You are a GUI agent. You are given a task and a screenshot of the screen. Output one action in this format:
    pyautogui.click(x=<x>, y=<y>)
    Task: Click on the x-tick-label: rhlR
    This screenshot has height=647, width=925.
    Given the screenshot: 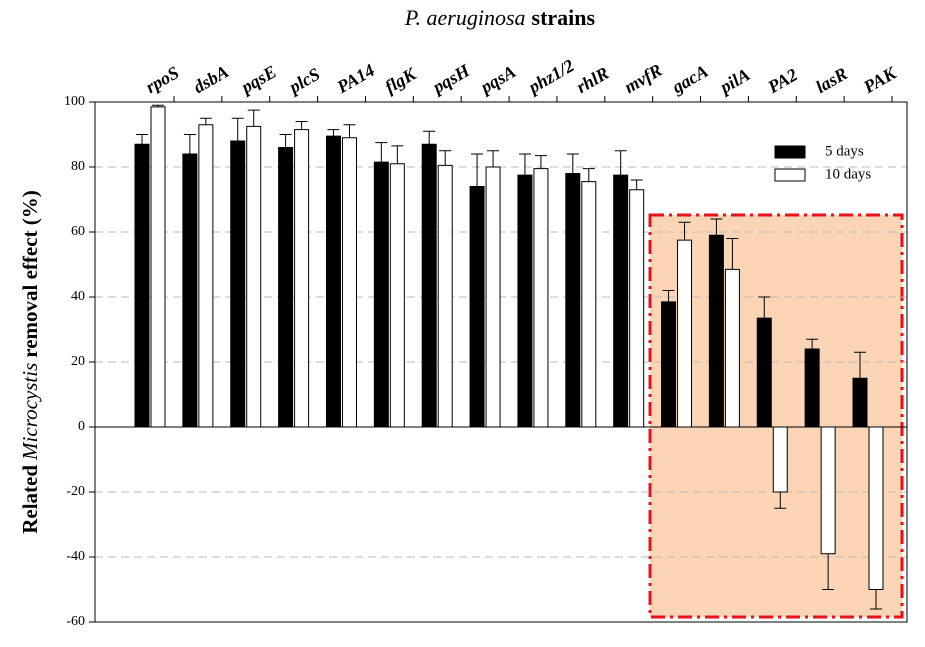 What is the action you would take?
    pyautogui.click(x=592, y=80)
    